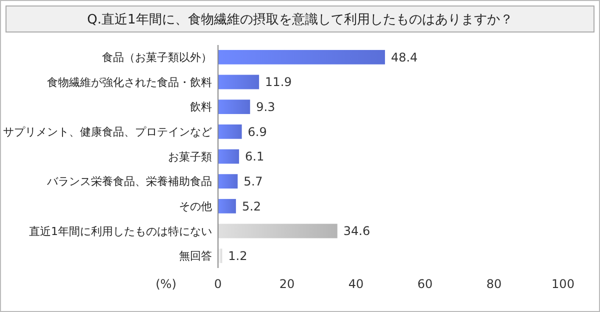 The width and height of the screenshot is (600, 312). Describe the element at coordinates (494, 284) in the screenshot. I see `x-tick-label: 80` at that location.